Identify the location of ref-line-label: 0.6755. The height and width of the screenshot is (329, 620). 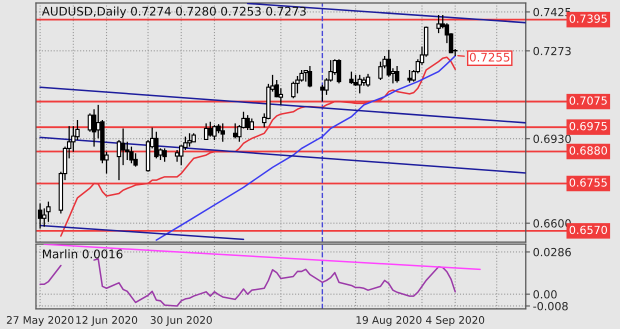
(588, 182).